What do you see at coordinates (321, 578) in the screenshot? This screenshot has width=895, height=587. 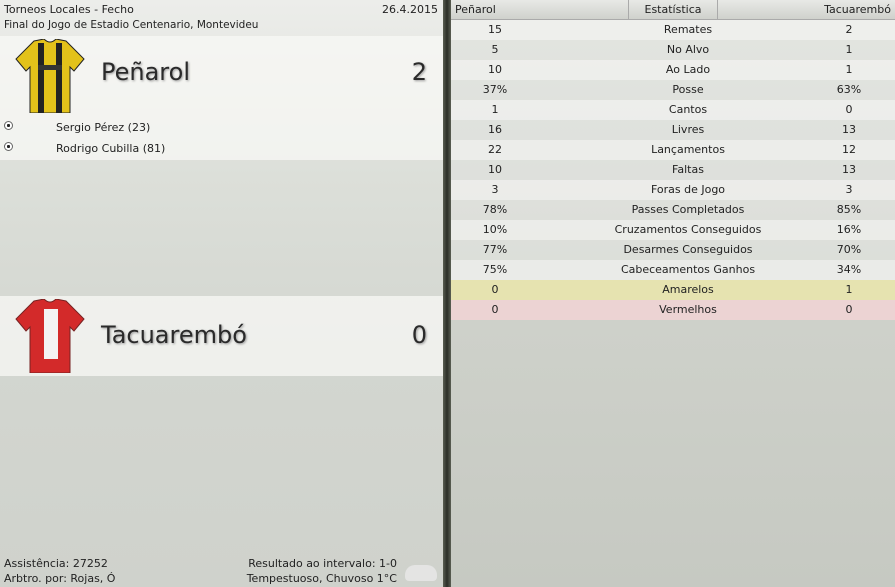 I see `weather-label: Tempestuoso, Chuvoso 1°C` at bounding box center [321, 578].